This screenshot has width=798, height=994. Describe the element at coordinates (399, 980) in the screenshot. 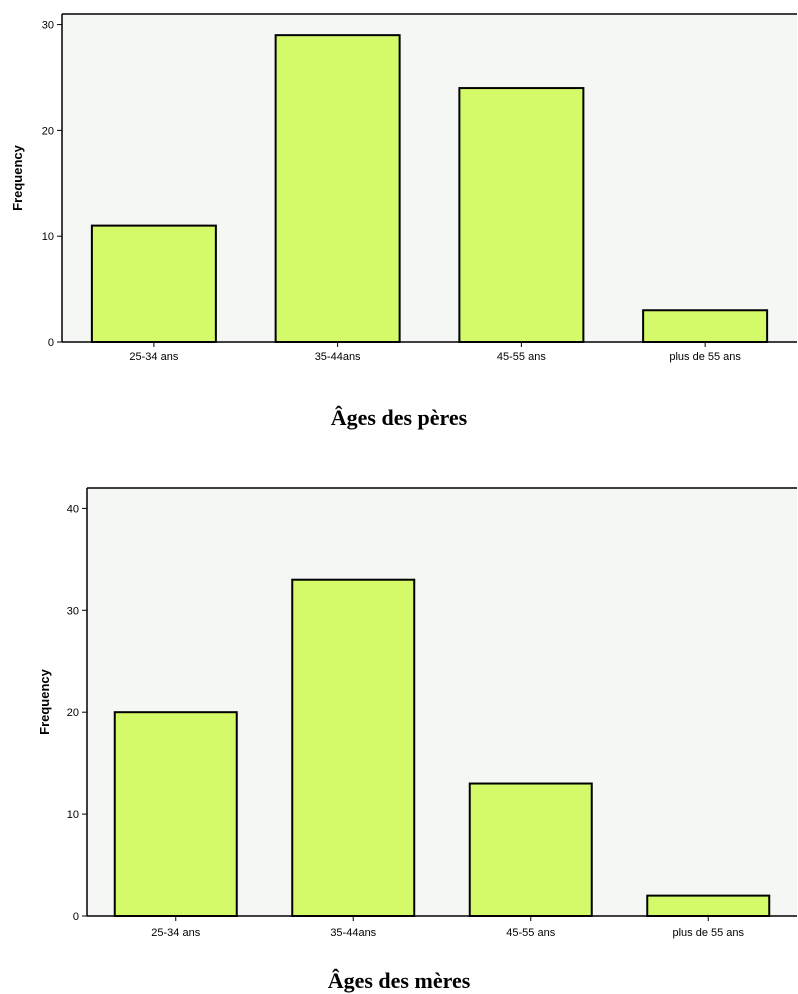

I see `chart-caption: Âges des mères` at that location.